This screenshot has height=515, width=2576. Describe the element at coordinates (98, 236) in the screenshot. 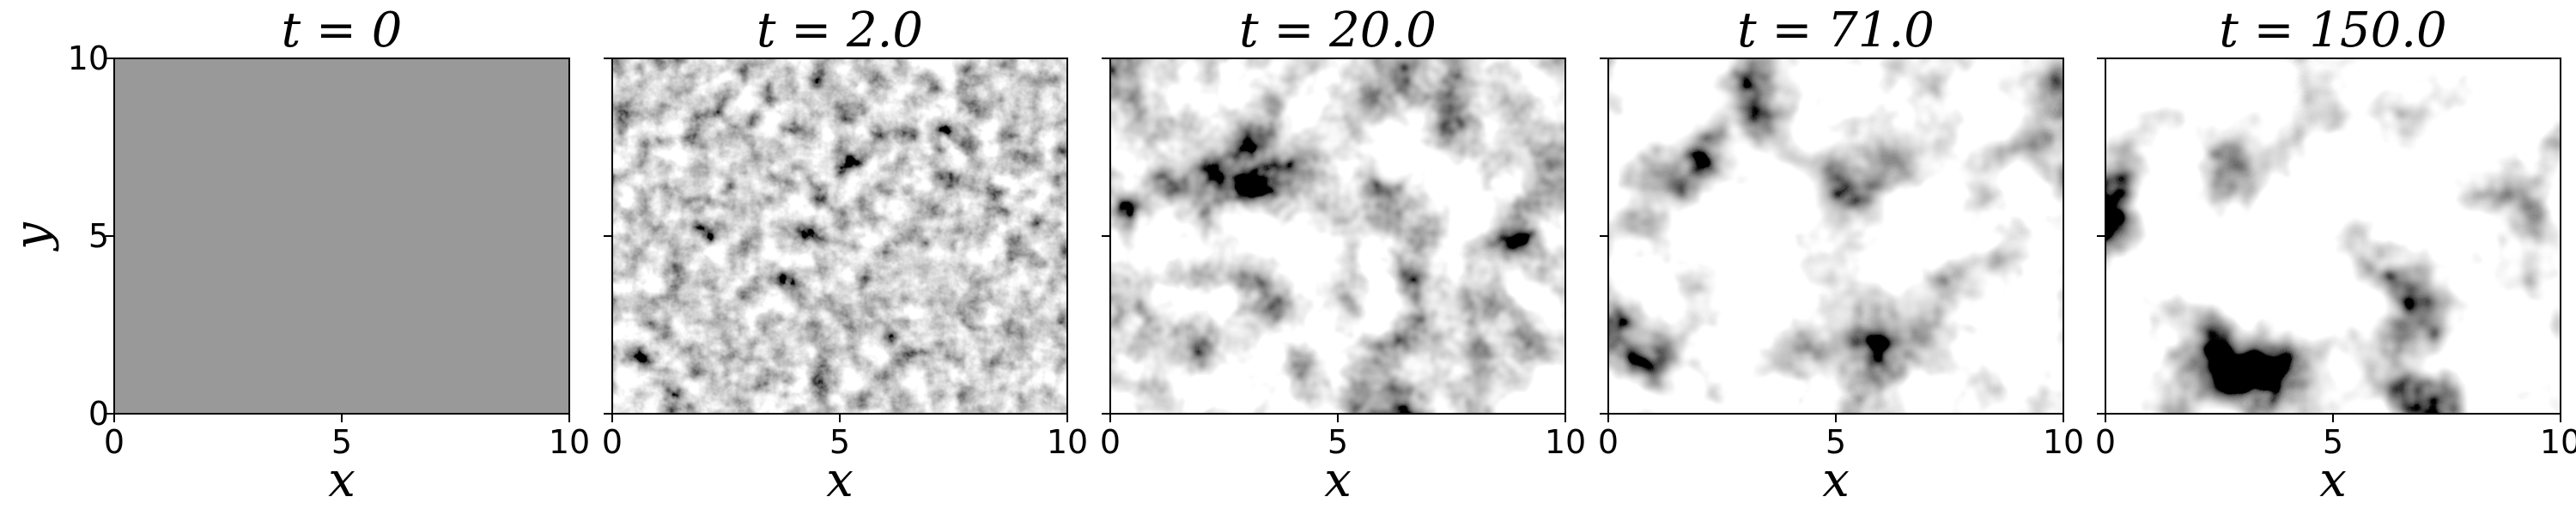

I see `y-tick-label: 5` at that location.